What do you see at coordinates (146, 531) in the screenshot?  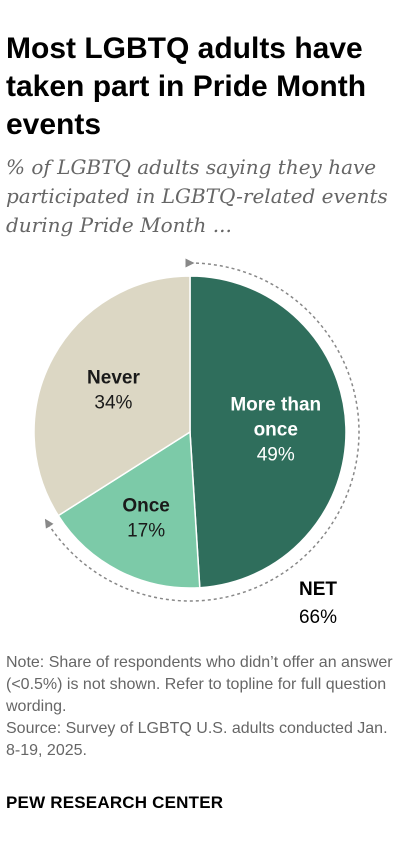 I see `slice-value-once: 17%` at bounding box center [146, 531].